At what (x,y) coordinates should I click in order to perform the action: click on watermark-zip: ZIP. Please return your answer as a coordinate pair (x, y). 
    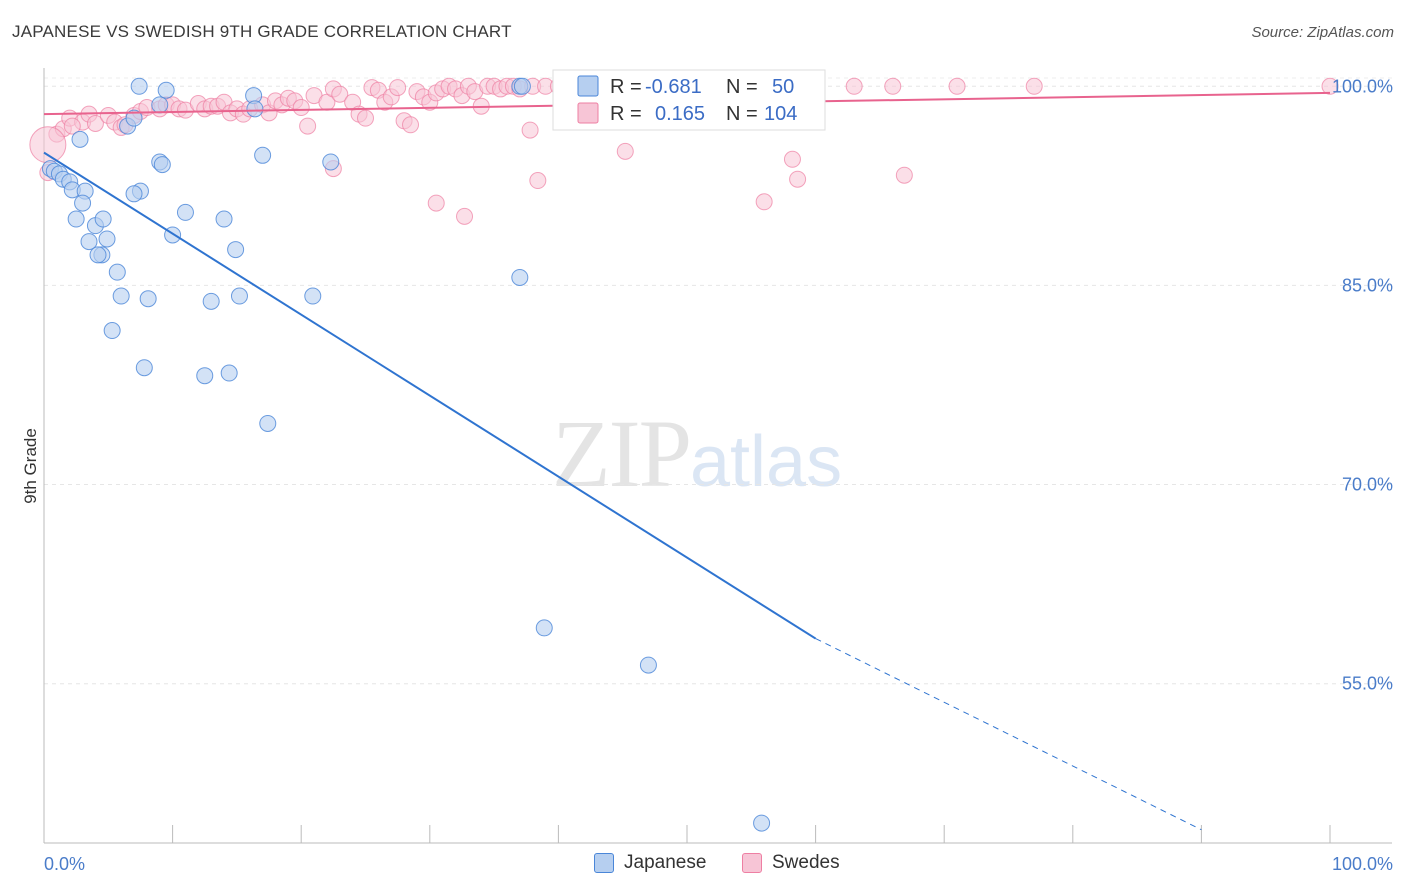
    Looking at the image, I should click on (622, 453).